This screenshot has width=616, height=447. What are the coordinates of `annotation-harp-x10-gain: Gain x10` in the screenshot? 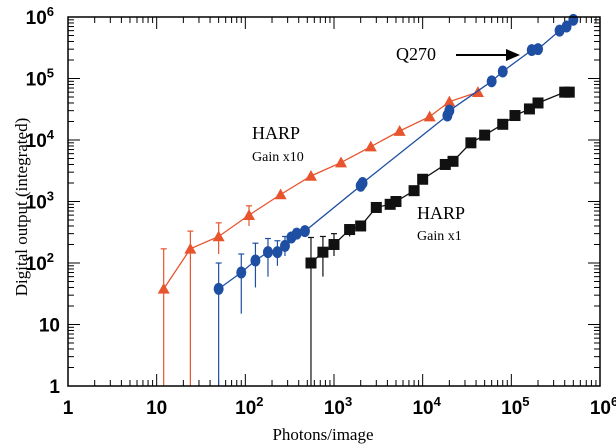 It's located at (278, 157).